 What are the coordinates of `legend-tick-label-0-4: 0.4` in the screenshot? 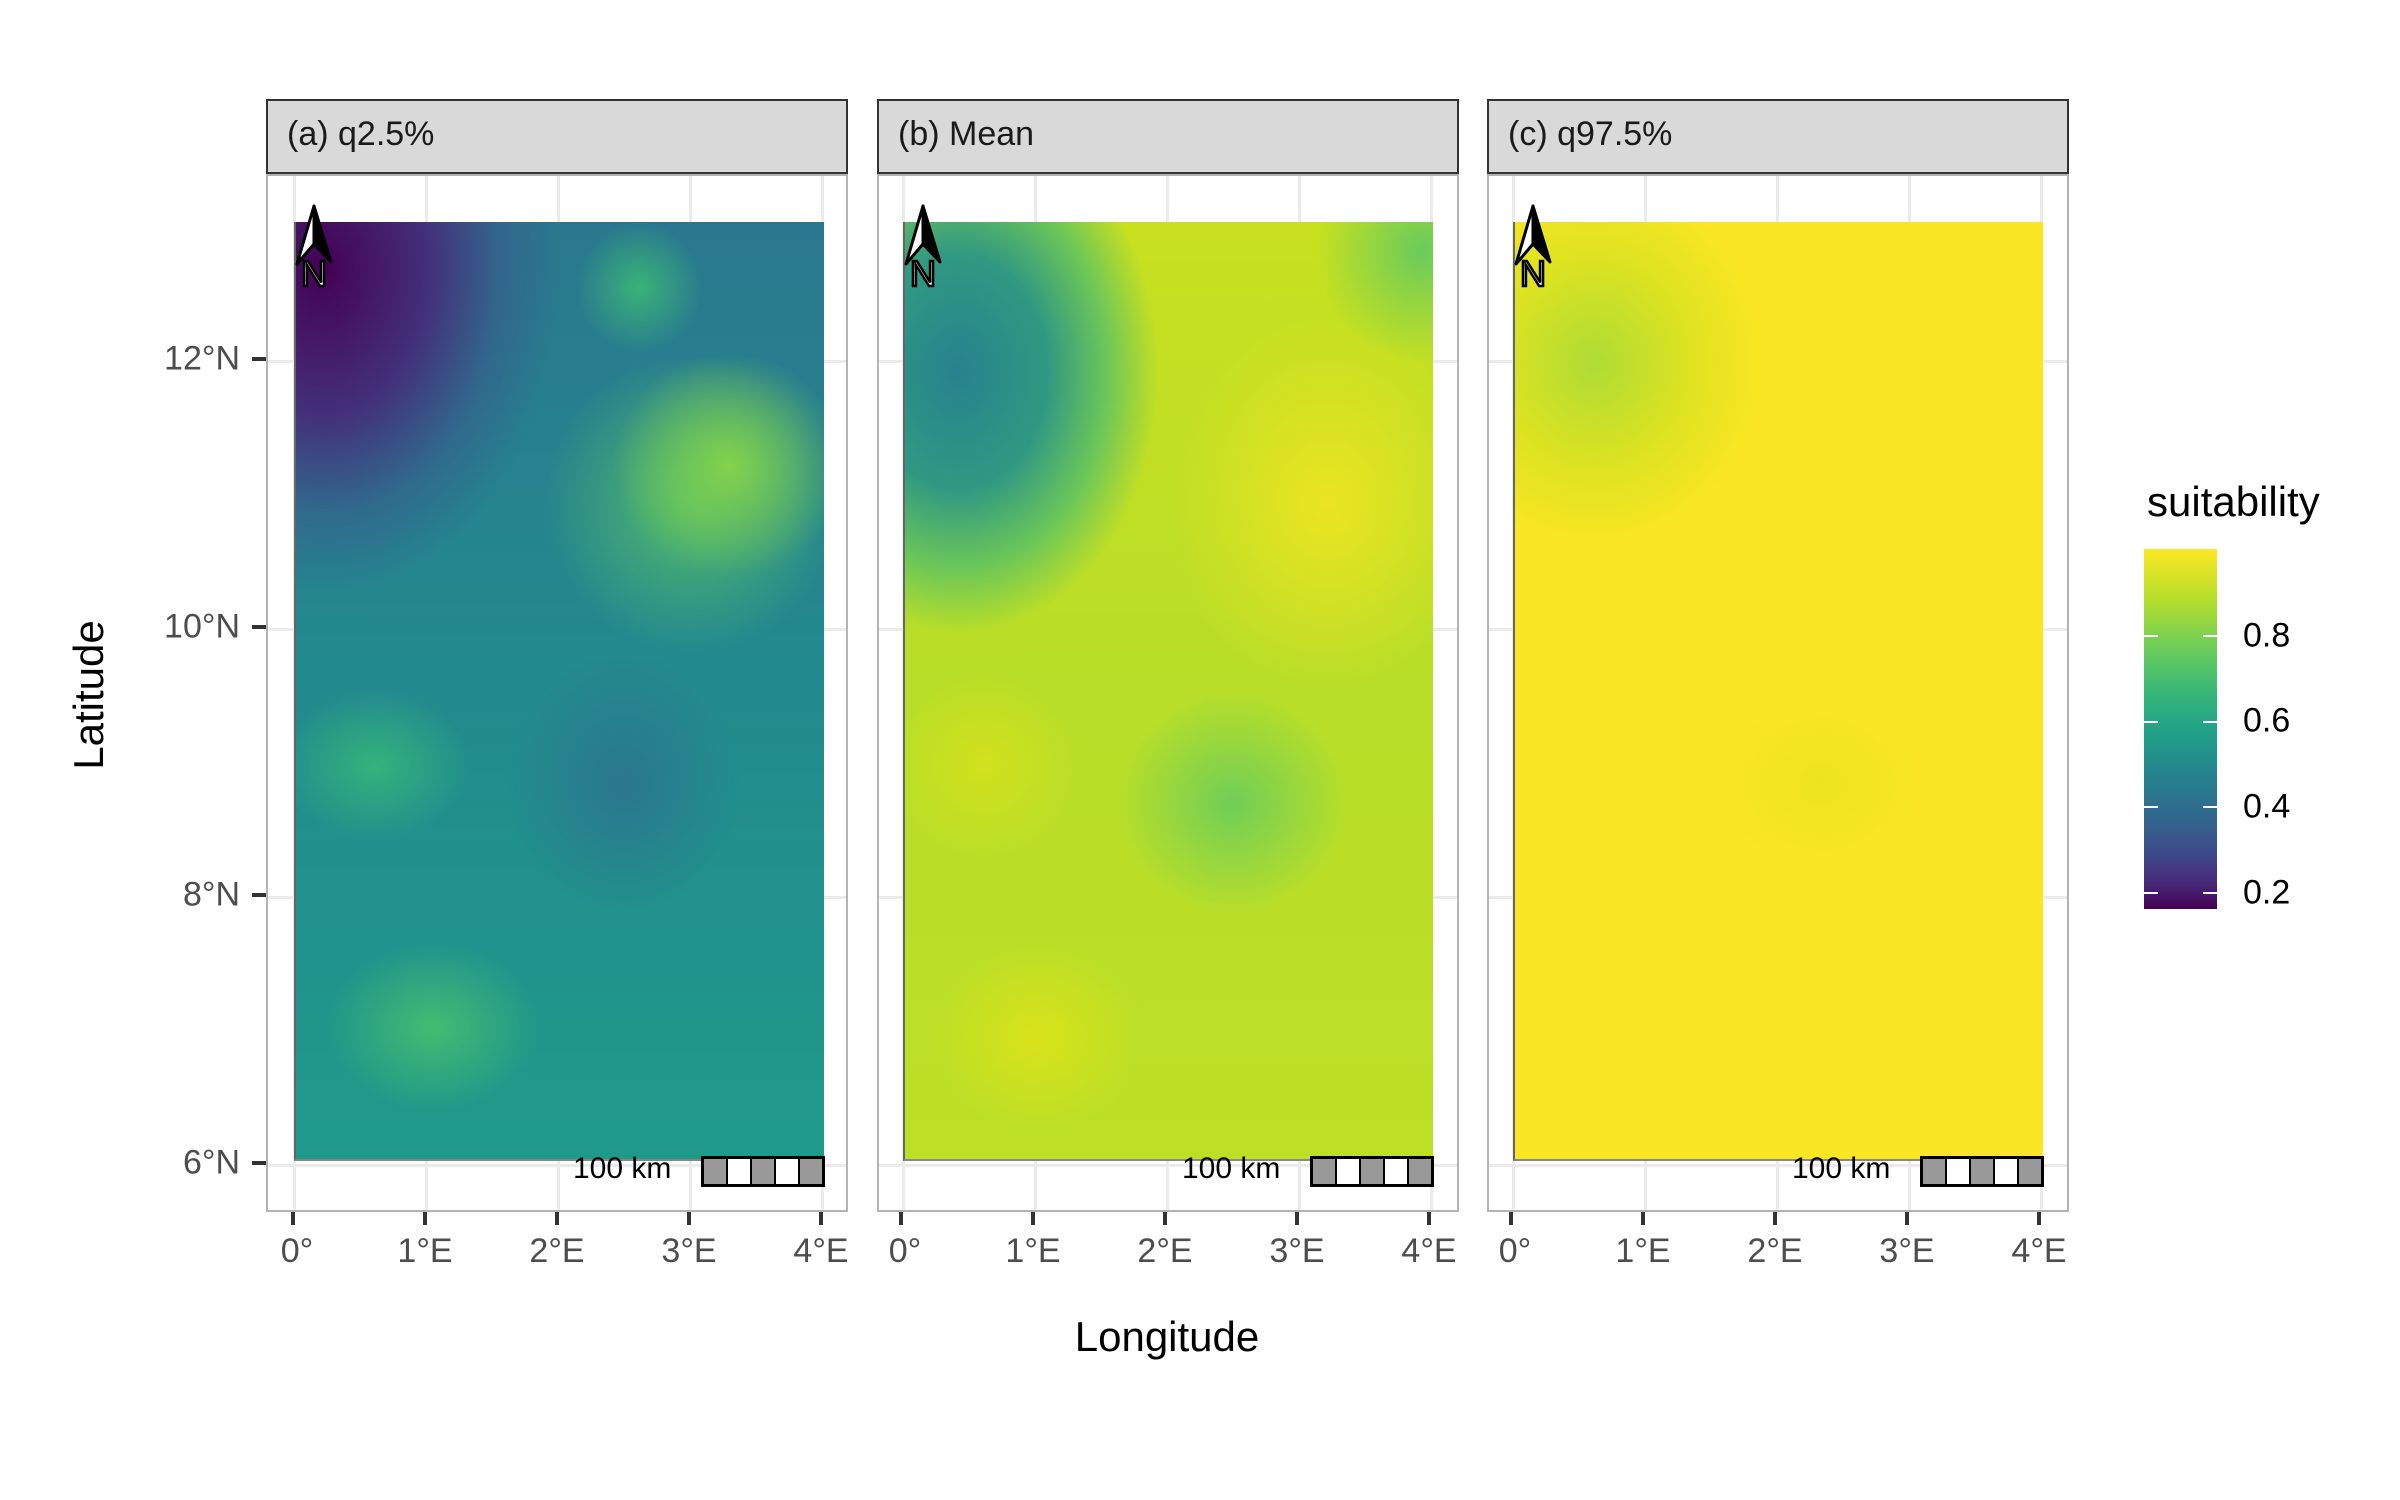 It's located at (2267, 806).